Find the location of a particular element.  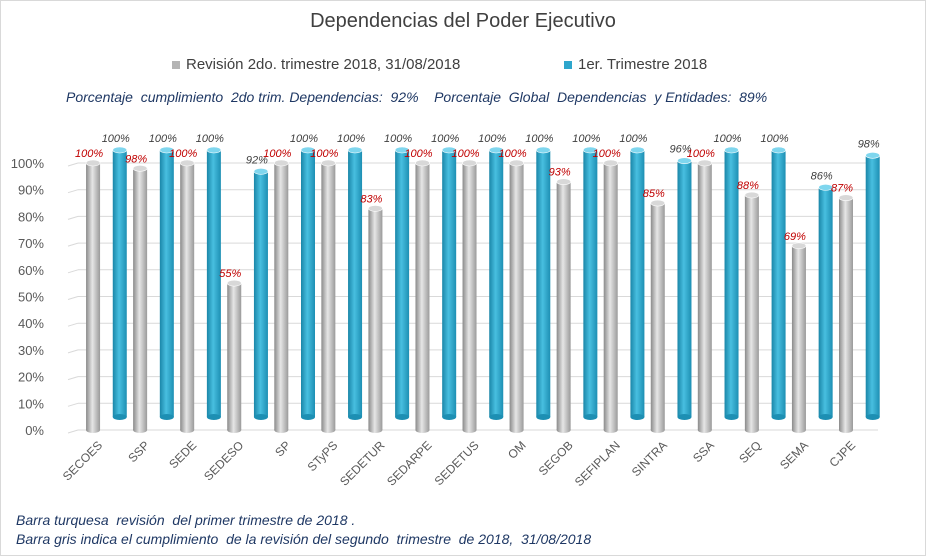

x-category-label: OM is located at coordinates (517, 450).